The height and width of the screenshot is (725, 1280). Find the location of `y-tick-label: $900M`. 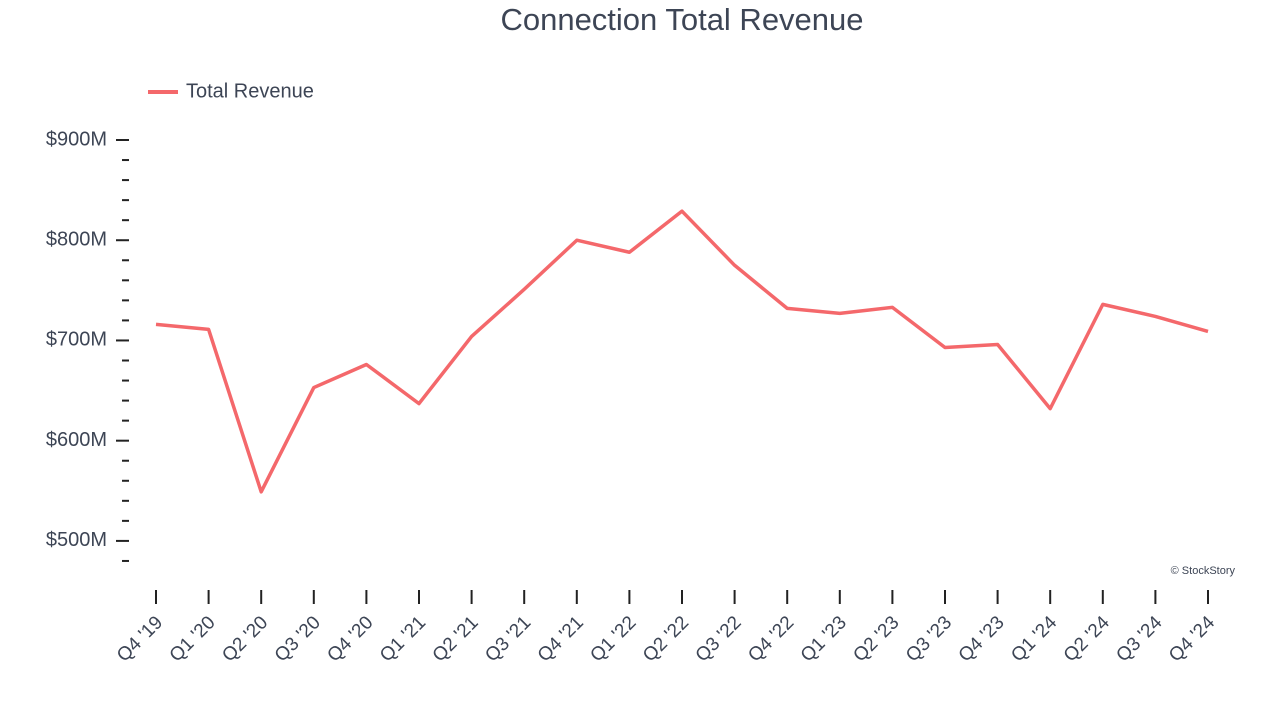

y-tick-label: $900M is located at coordinates (76, 139).